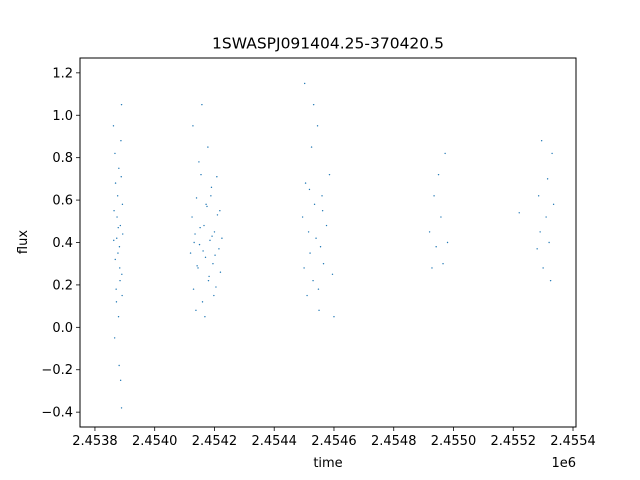  What do you see at coordinates (334, 441) in the screenshot?
I see `x-tick-label: 2.4546` at bounding box center [334, 441].